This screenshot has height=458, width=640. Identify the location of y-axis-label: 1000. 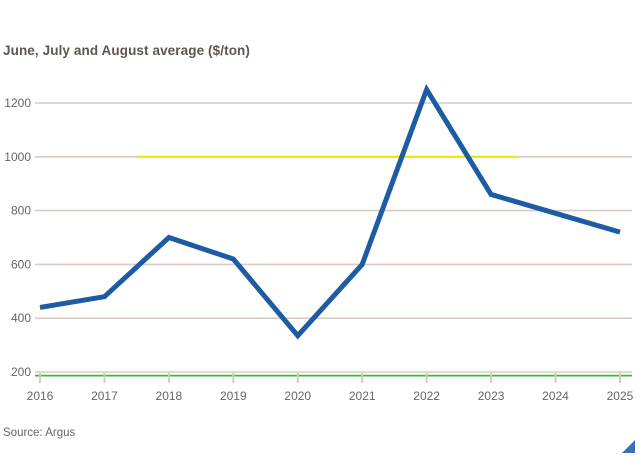
(17, 157).